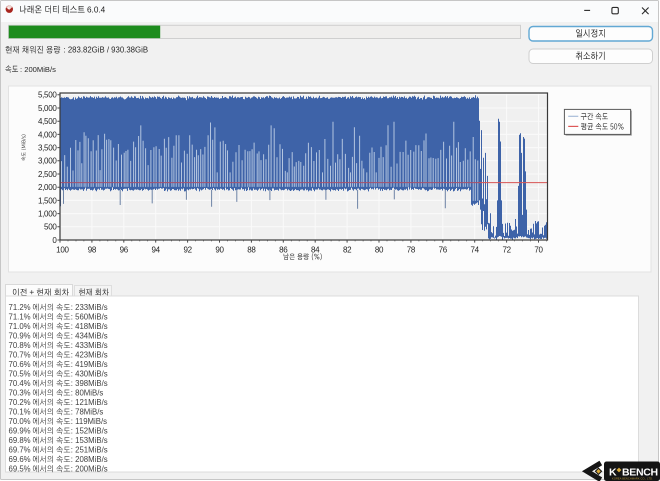 The height and width of the screenshot is (481, 660). Describe the element at coordinates (47, 134) in the screenshot. I see `svg-text: 4,000` at that location.